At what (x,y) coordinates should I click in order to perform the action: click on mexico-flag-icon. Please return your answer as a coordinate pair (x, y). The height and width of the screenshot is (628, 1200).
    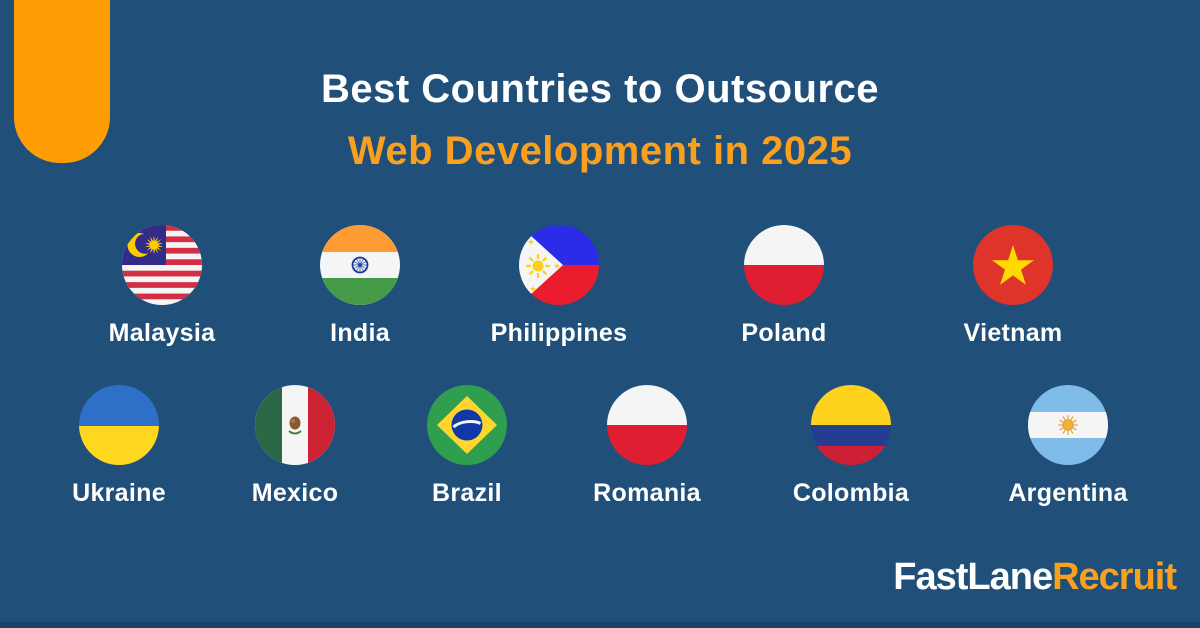
    Looking at the image, I should click on (295, 425).